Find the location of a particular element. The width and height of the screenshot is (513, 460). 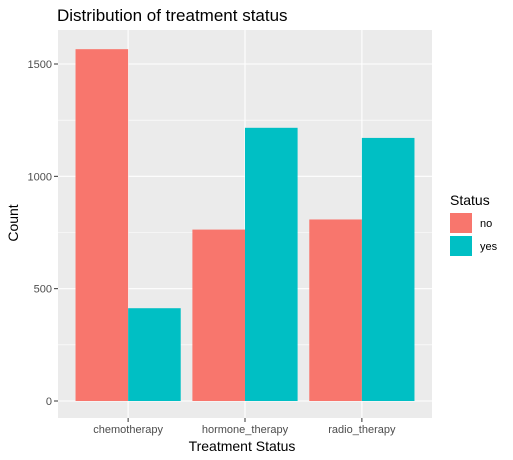

legend-label-yes: yes is located at coordinates (489, 247).